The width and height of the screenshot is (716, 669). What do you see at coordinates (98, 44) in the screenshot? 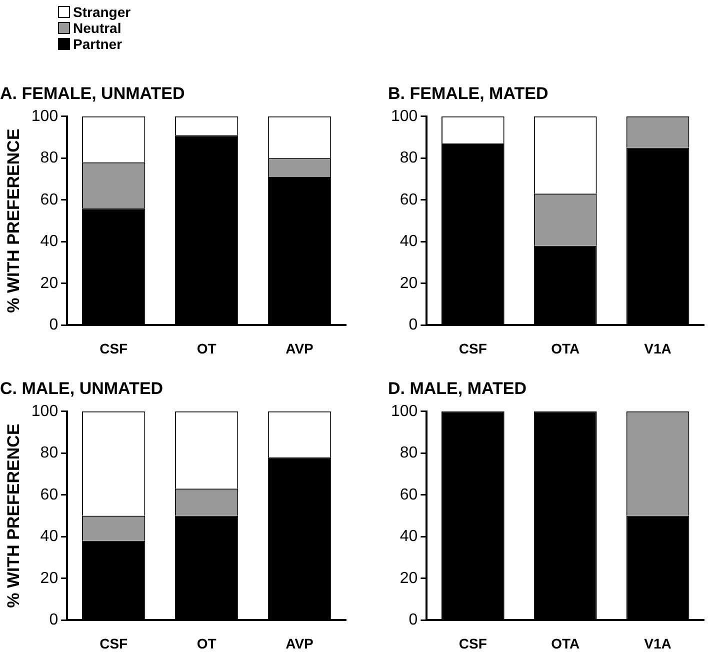
I see `legend-label: Partner` at bounding box center [98, 44].